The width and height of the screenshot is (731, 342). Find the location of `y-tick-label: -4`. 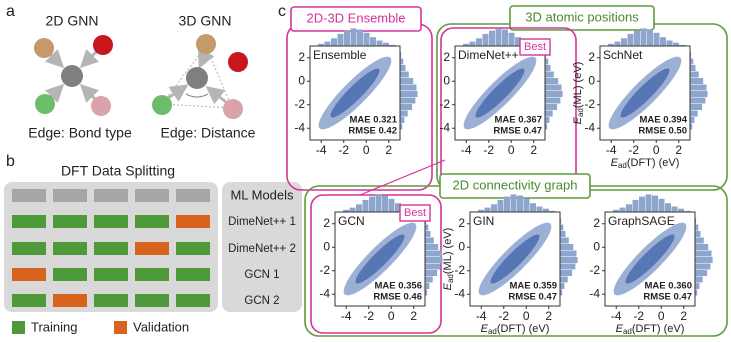

y-tick-label: -4 is located at coordinates (444, 127).